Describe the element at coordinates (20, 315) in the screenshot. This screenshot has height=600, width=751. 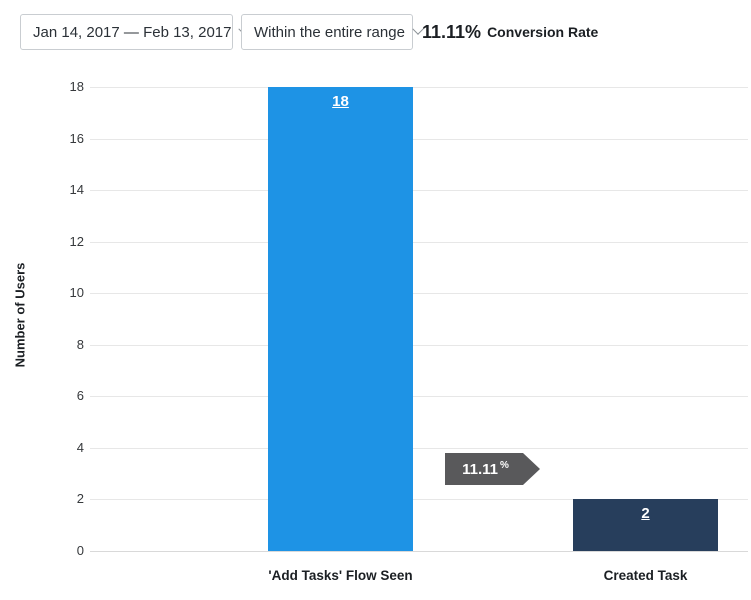
I see `y-axis-title: Number of Users` at that location.